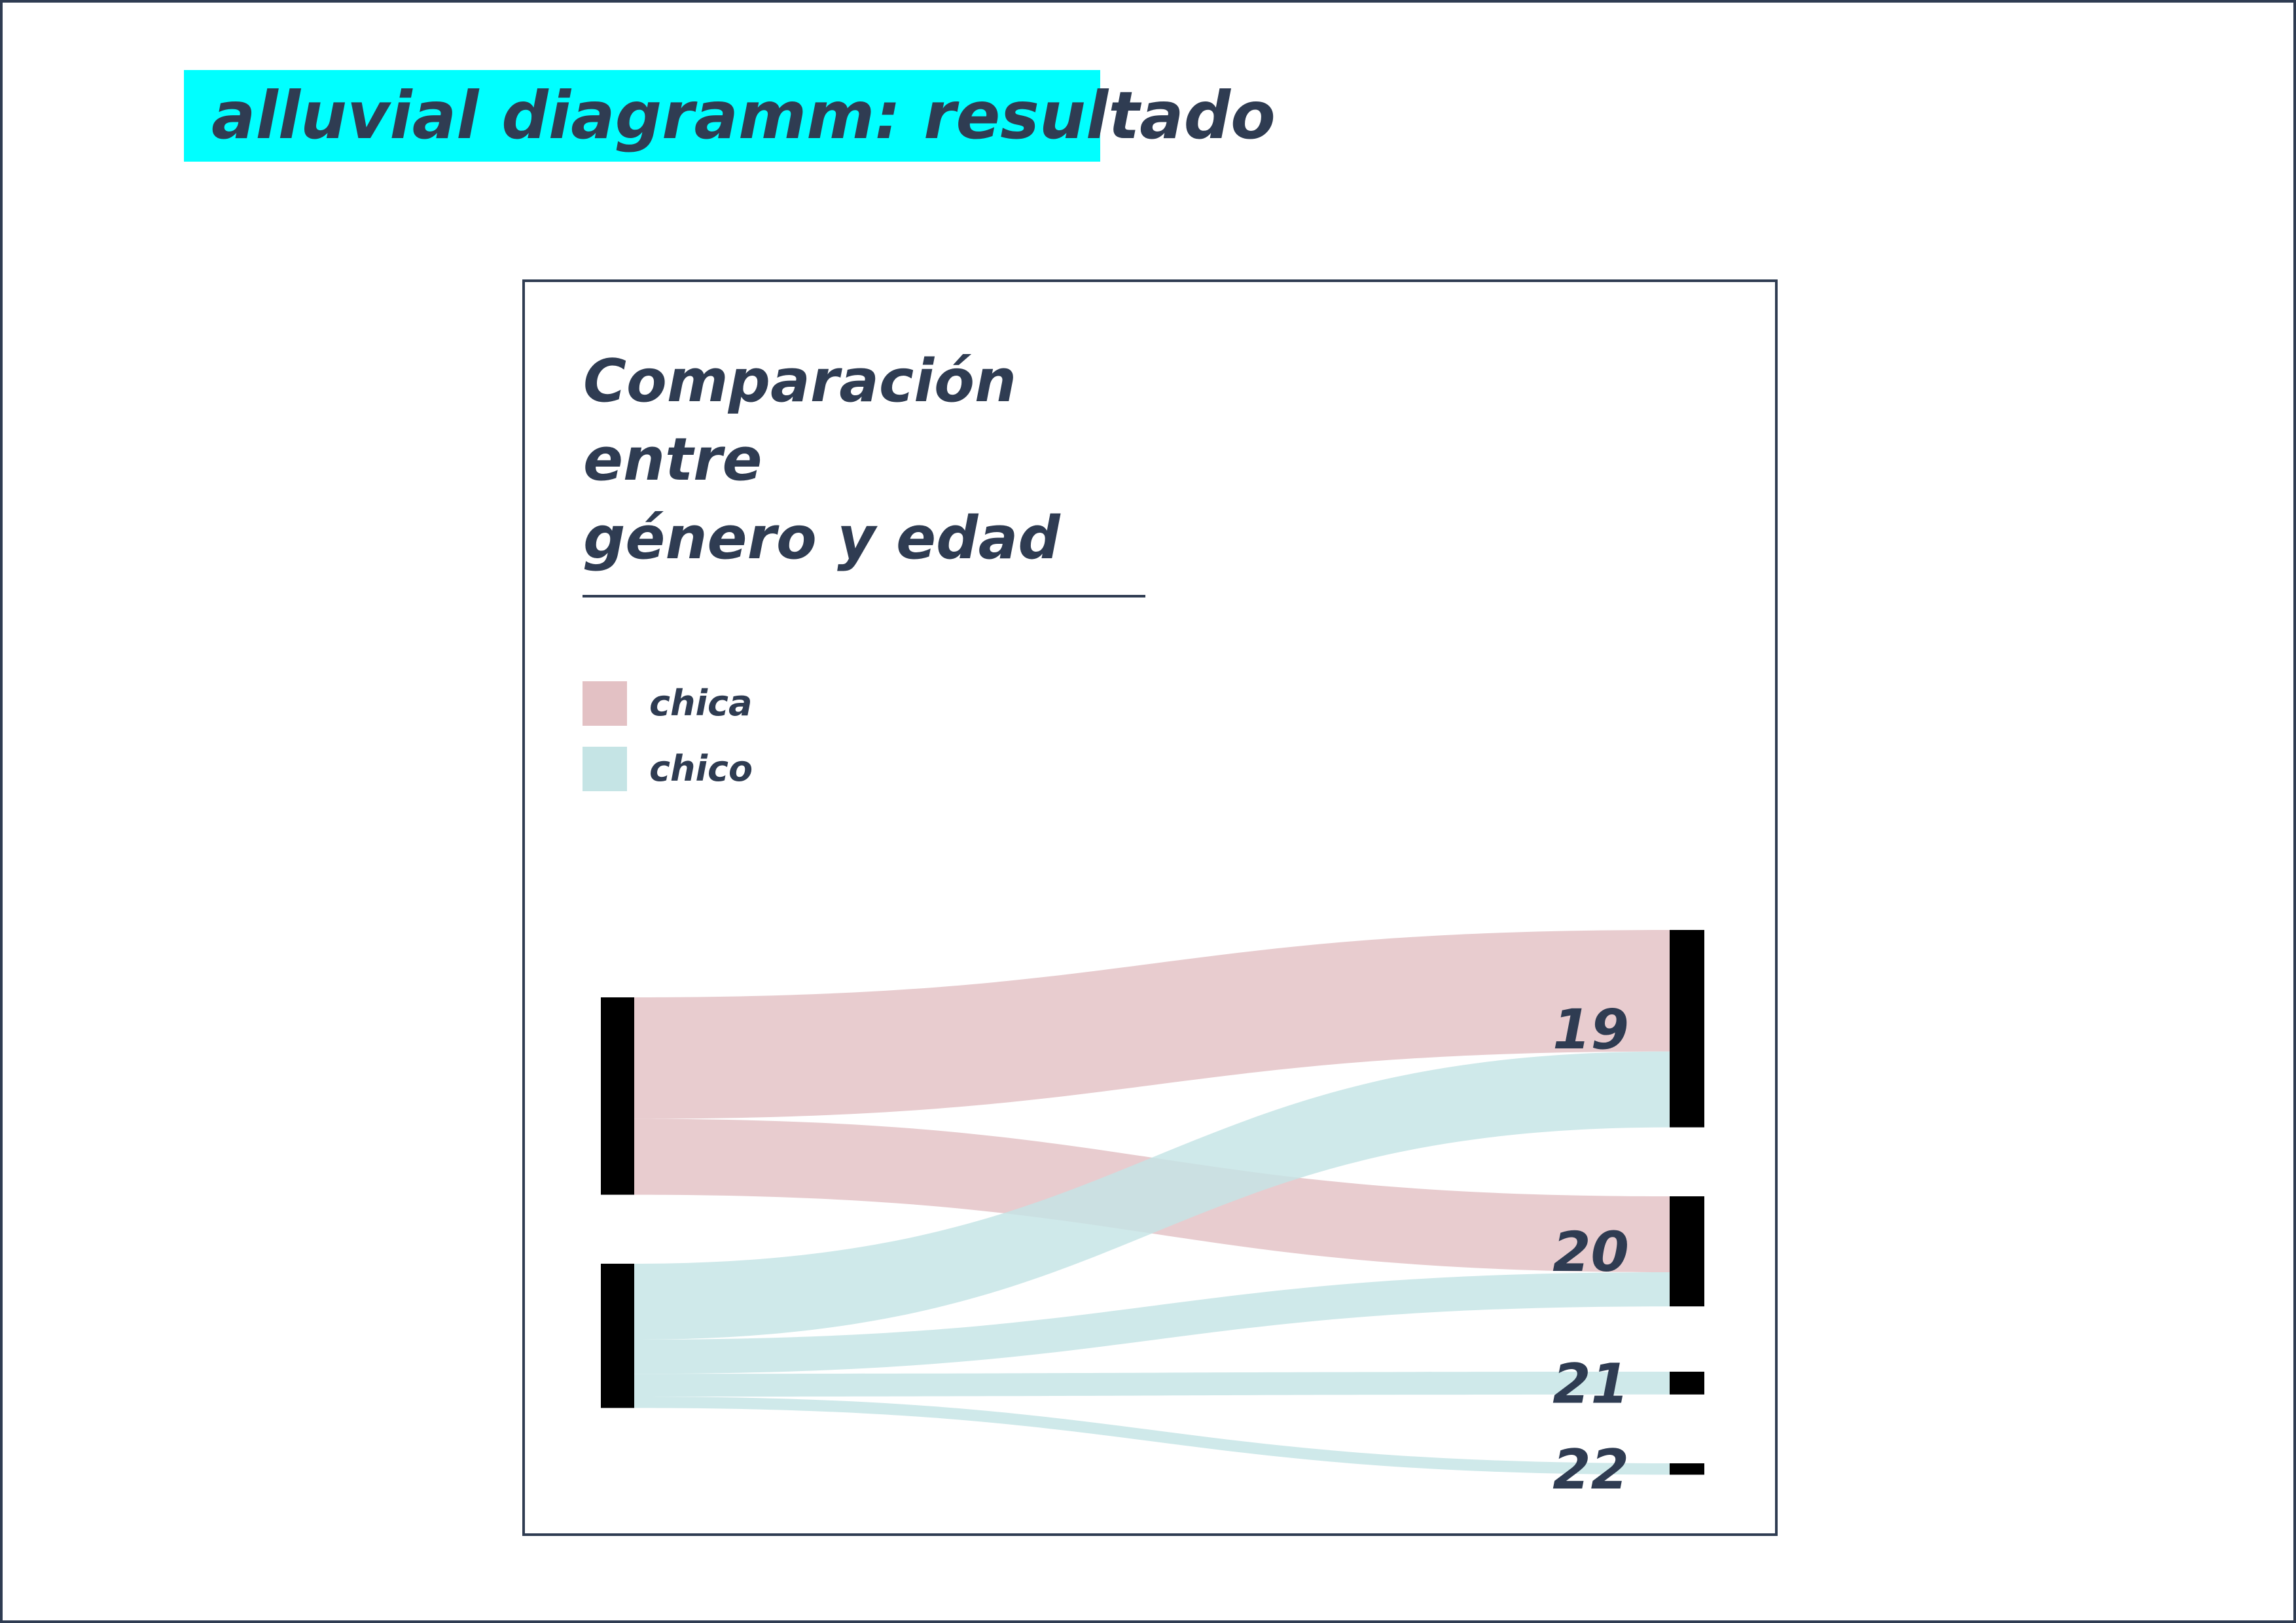  I want to click on chart-title-line-1: Comparación, so click(800, 381).